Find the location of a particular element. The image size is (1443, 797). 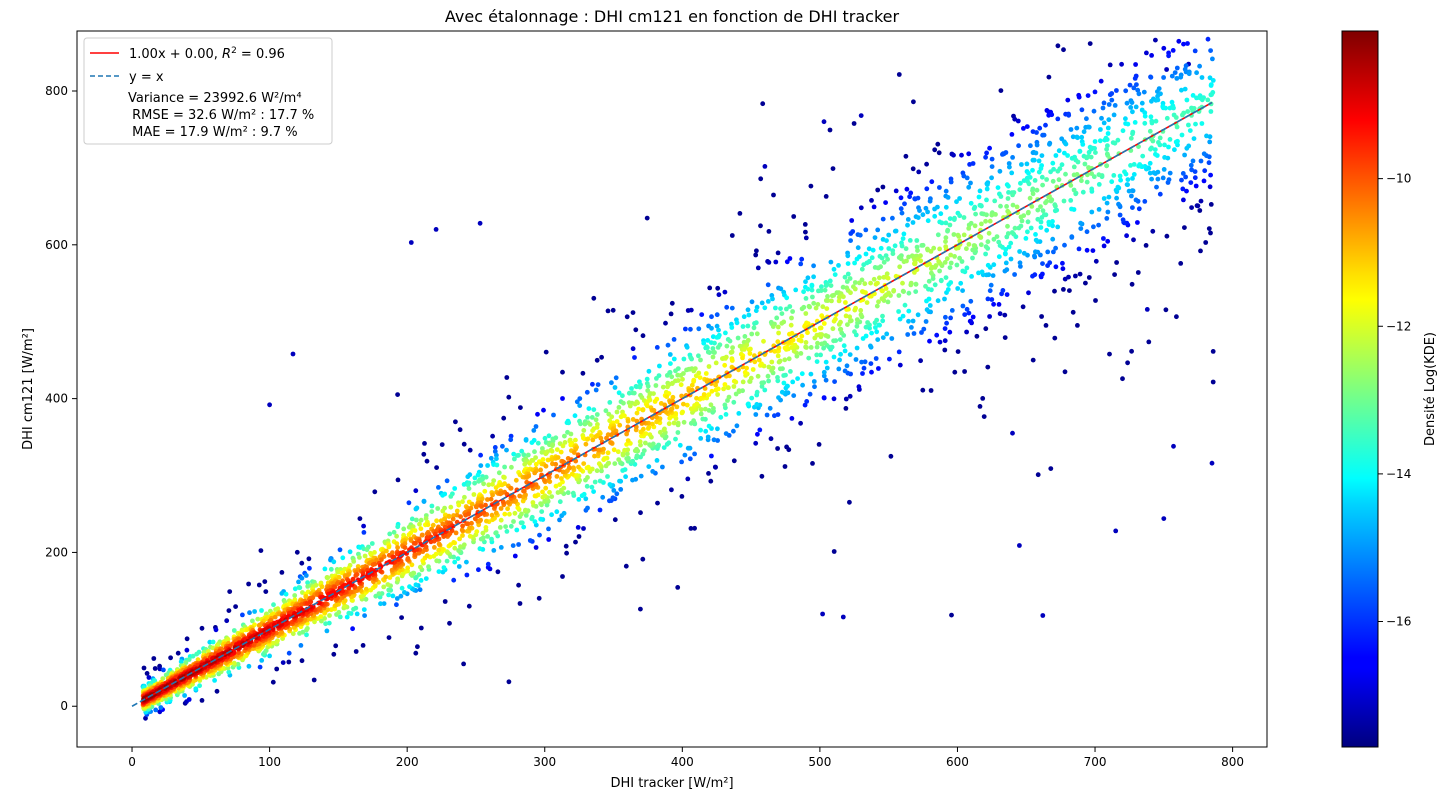

y-tick-label: 600 is located at coordinates (56, 245).